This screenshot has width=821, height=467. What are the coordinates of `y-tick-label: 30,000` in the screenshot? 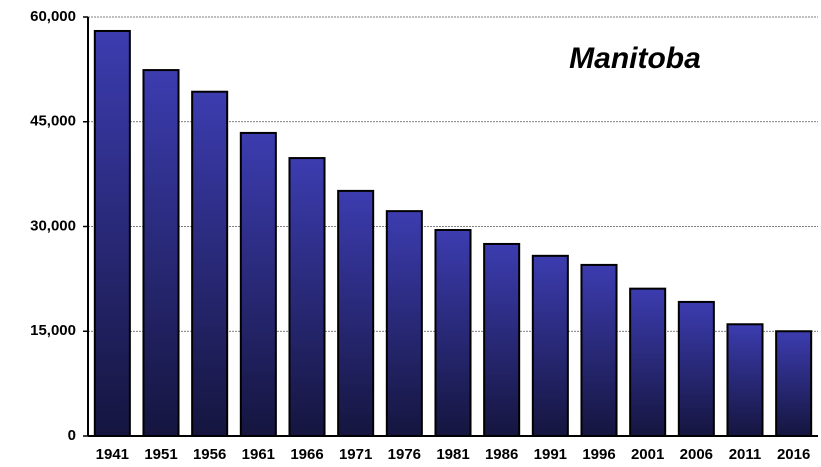 It's located at (53, 225).